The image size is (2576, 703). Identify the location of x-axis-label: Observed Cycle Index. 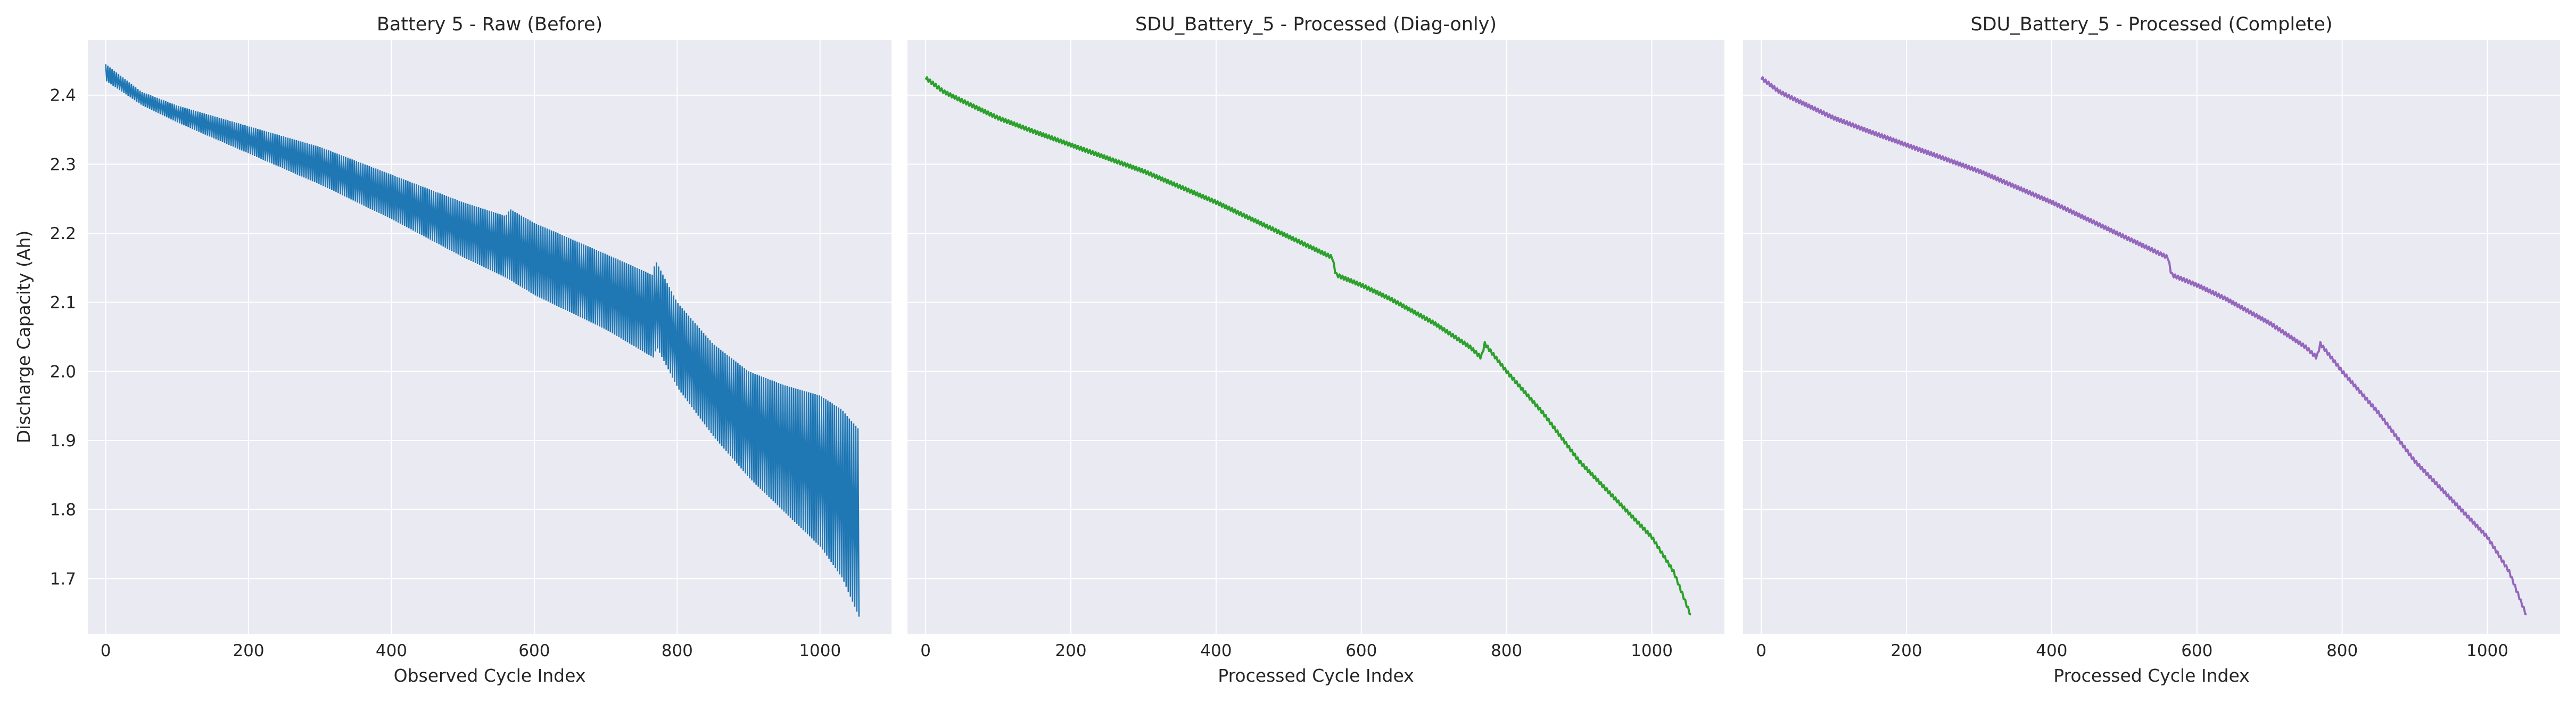
(490, 675).